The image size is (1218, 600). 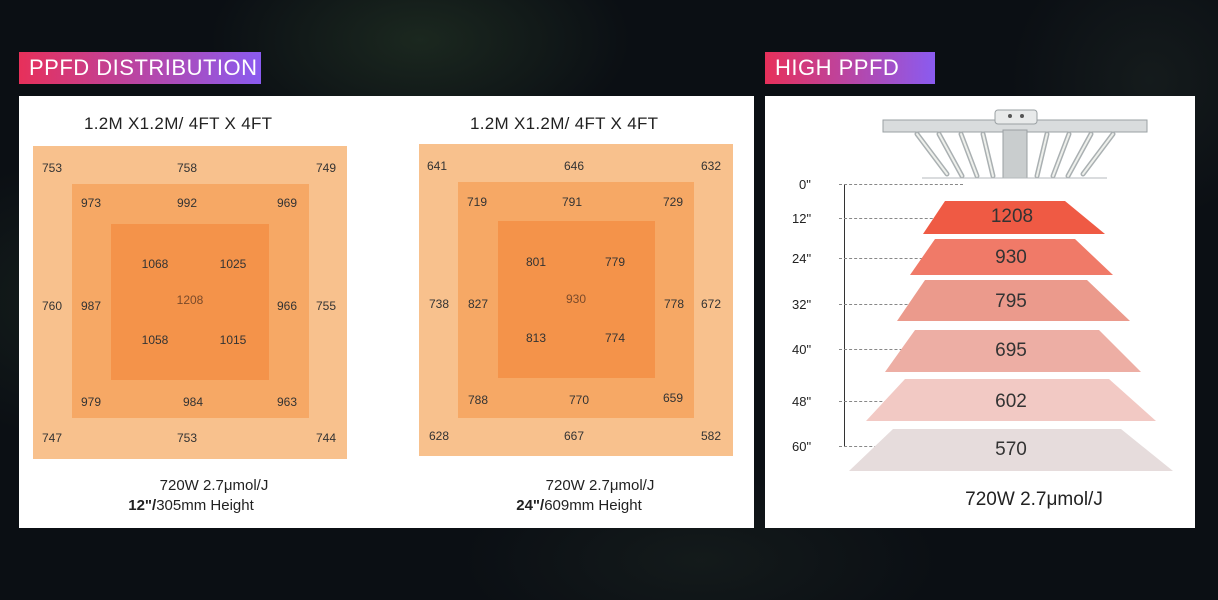 I want to click on map1-inner-tr: 1025, so click(x=233, y=264).